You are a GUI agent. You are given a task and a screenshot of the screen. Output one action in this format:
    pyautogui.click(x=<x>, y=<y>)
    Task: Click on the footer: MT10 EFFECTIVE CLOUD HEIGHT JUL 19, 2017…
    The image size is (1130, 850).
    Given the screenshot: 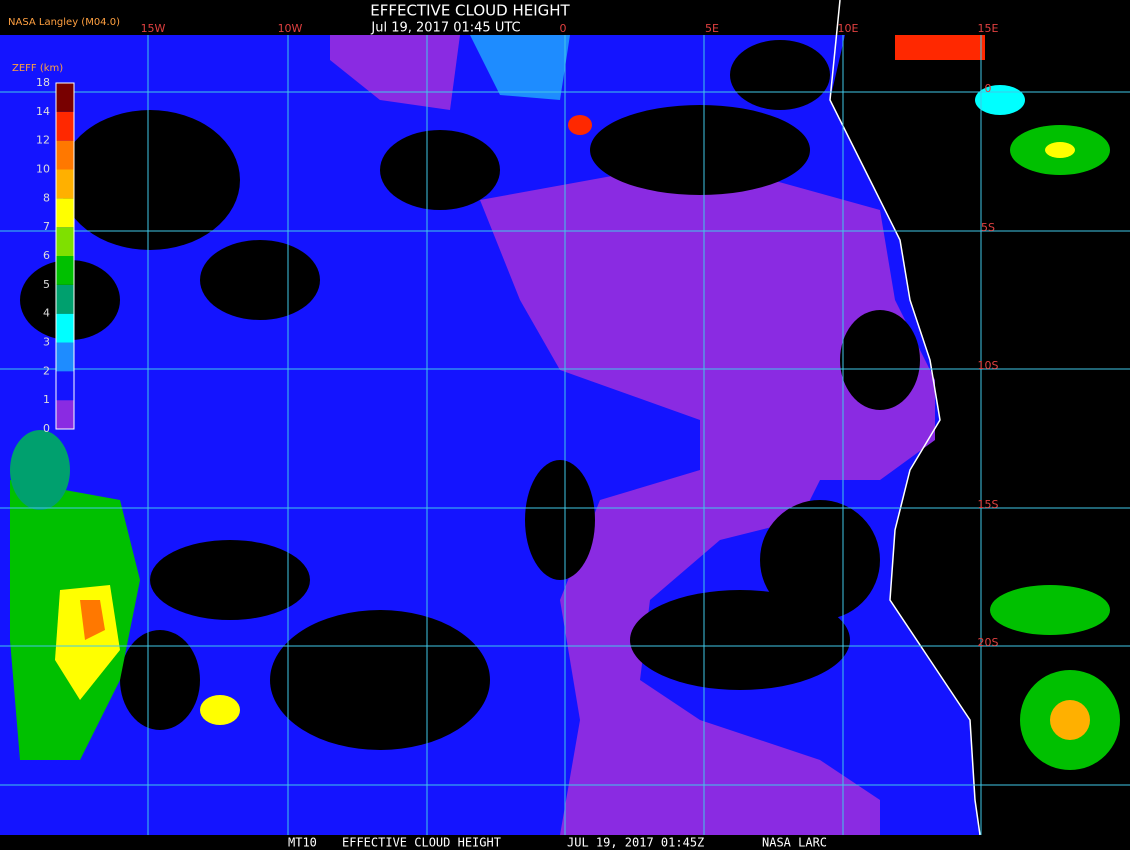 What is the action you would take?
    pyautogui.click(x=557, y=843)
    